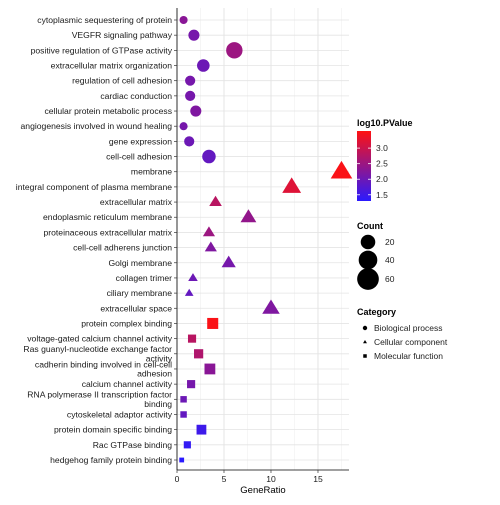 The image size is (500, 505). What do you see at coordinates (122, 81) in the screenshot?
I see `y-tick-label: regulation of cell adhesion` at bounding box center [122, 81].